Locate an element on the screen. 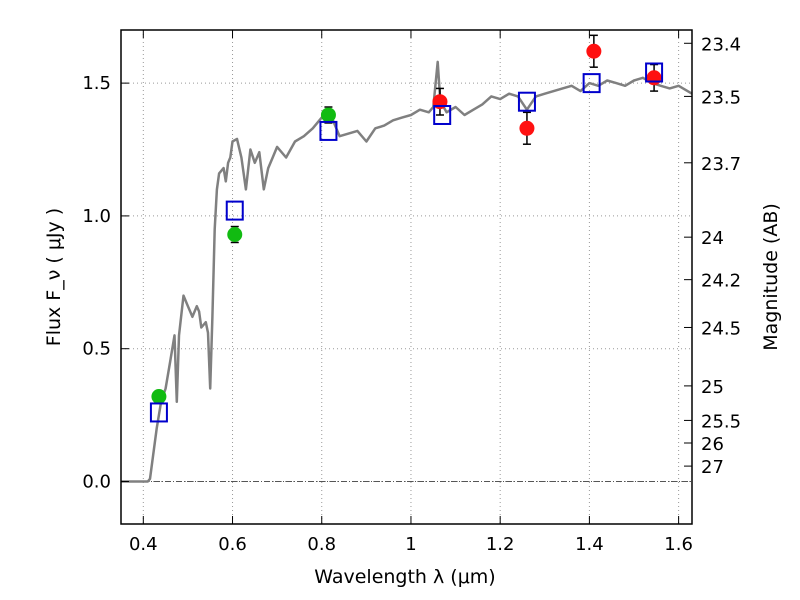  y2-axis-label: Magnitude (AB) is located at coordinates (771, 277).